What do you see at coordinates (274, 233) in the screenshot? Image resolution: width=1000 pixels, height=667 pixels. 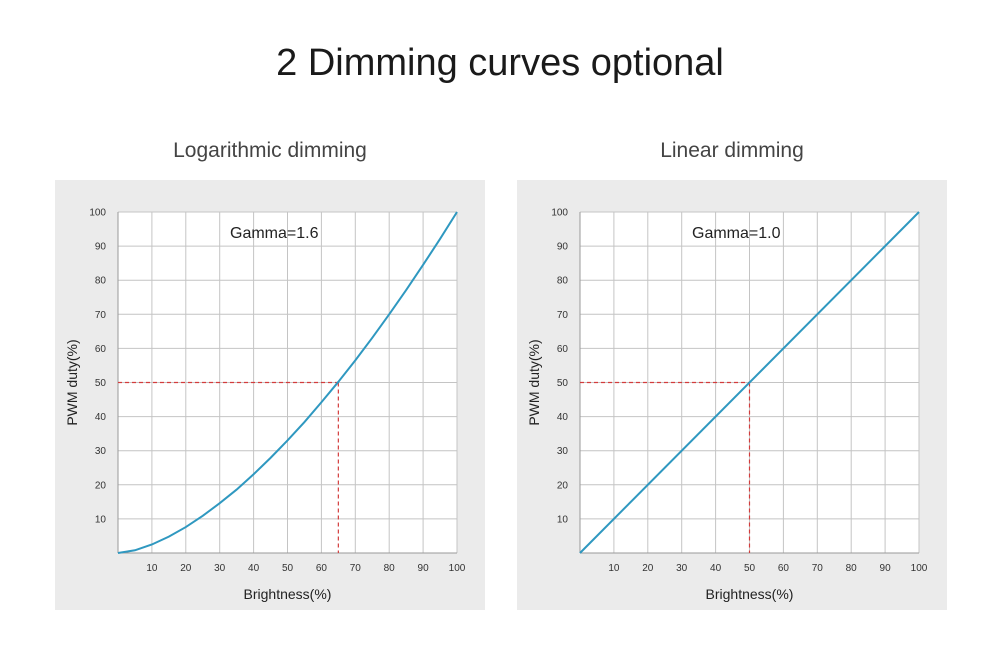 I see `gamma-annotation: Gamma=1.6` at bounding box center [274, 233].